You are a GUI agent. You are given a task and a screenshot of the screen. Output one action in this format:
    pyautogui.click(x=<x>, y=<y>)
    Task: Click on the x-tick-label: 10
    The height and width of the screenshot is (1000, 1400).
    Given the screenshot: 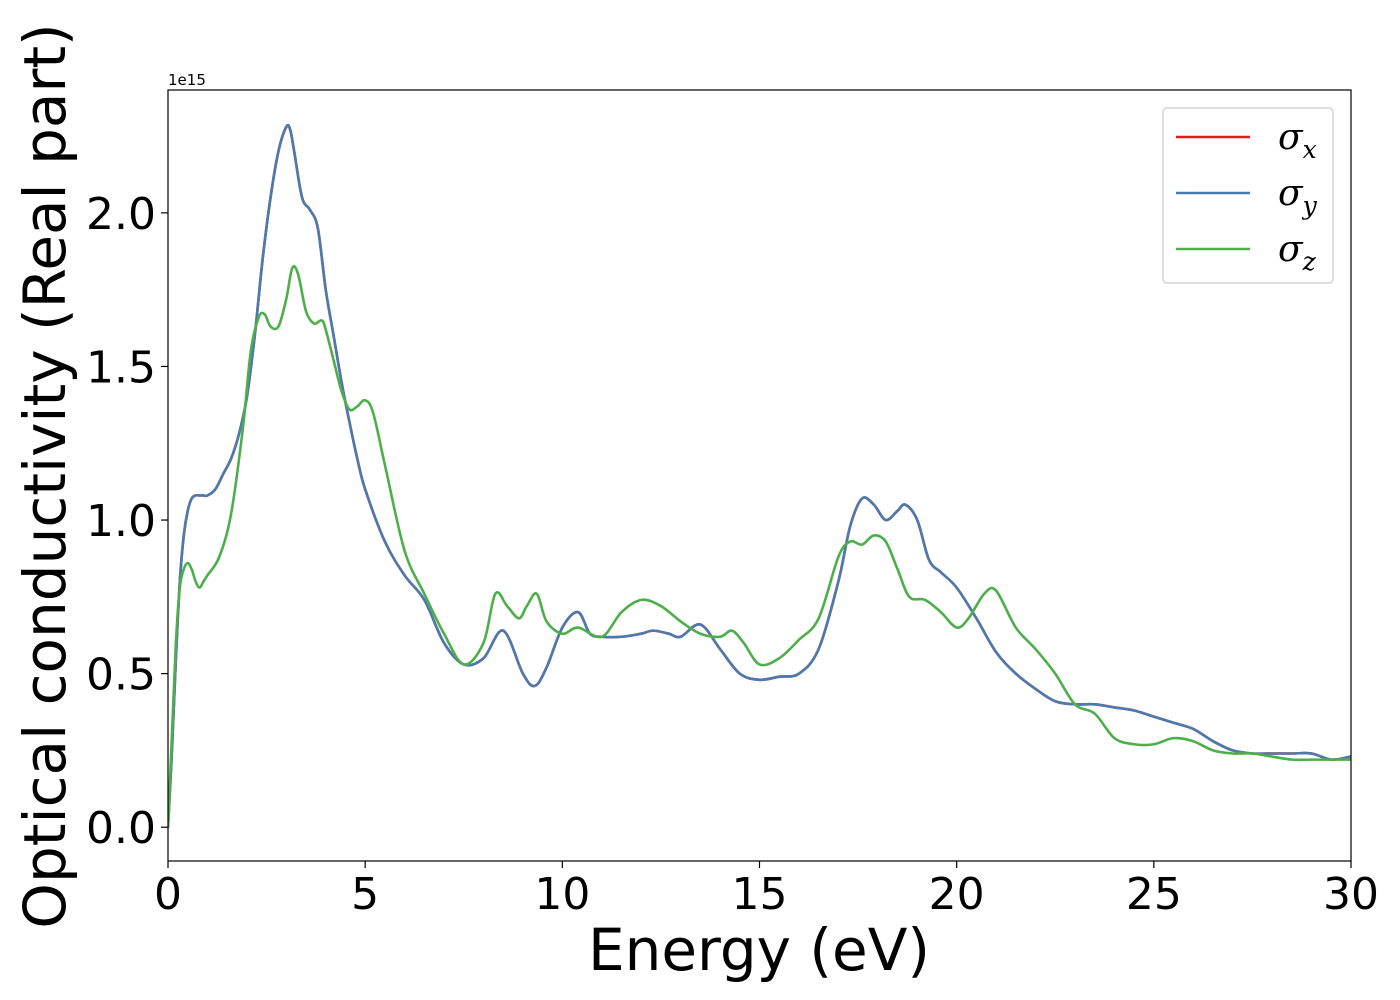 What is the action you would take?
    pyautogui.click(x=562, y=894)
    